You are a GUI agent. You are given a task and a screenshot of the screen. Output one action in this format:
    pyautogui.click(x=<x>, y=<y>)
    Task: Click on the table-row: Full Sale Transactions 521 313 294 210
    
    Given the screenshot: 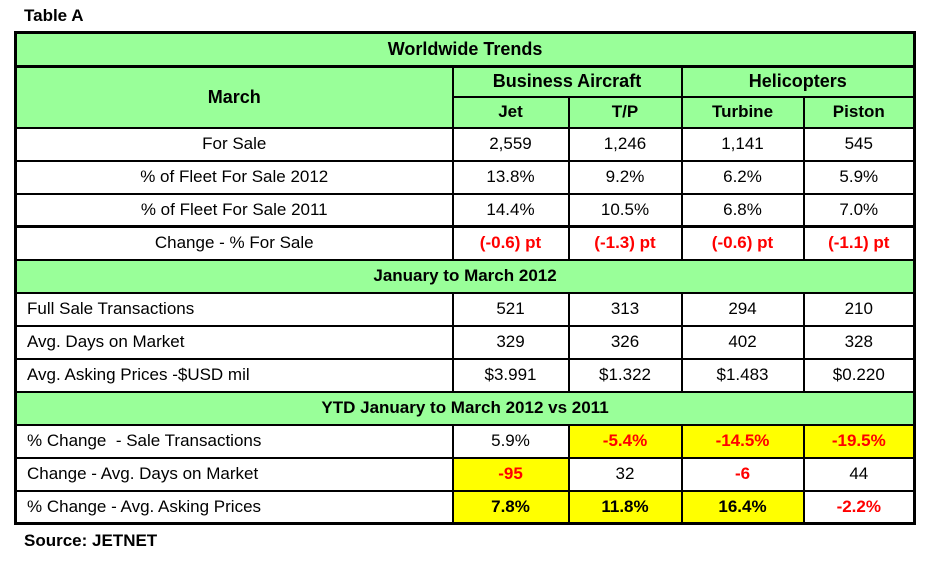 What is the action you would take?
    pyautogui.click(x=465, y=309)
    